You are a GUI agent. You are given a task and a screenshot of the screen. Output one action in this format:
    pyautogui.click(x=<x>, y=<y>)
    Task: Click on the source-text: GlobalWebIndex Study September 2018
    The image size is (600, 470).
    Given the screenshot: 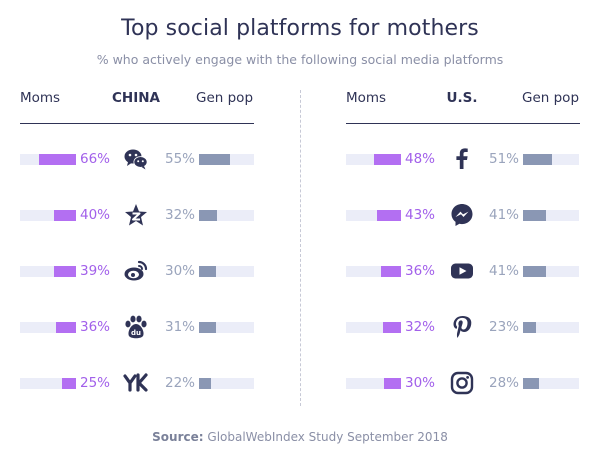 What is the action you would take?
    pyautogui.click(x=327, y=437)
    